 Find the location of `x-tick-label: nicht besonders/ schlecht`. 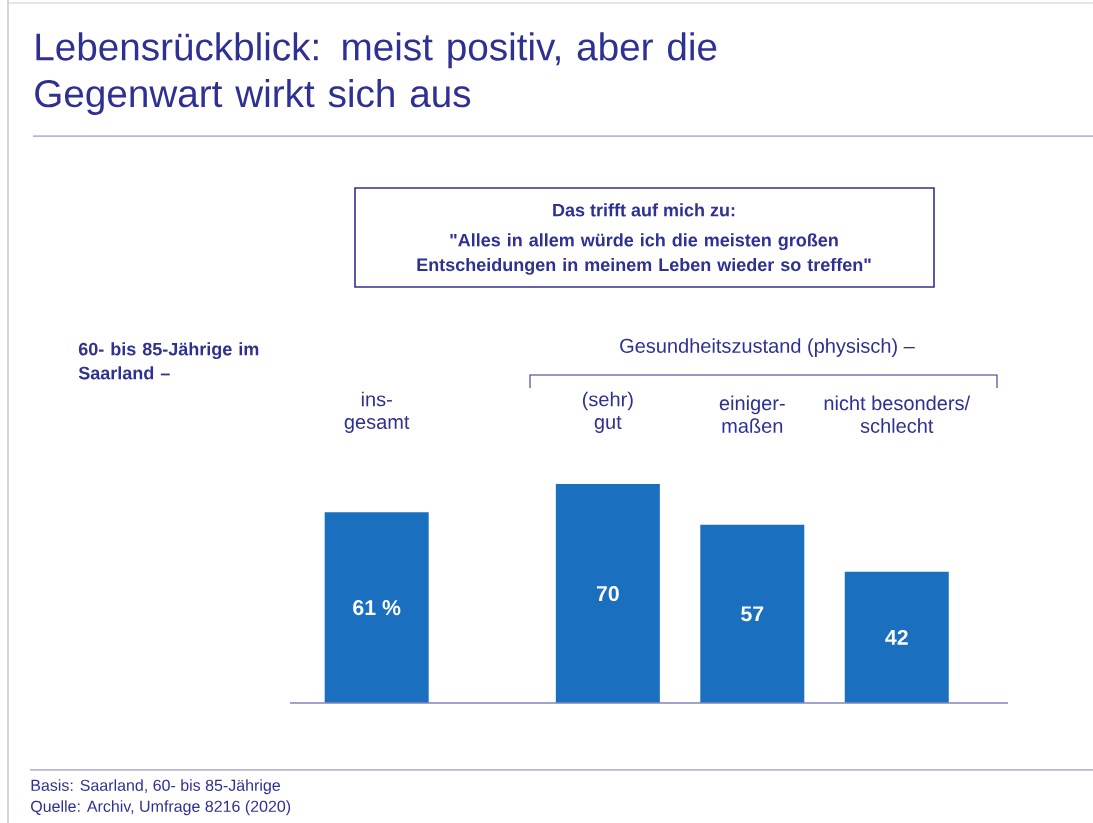

x-tick-label: nicht besonders/ schlecht is located at coordinates (897, 414).